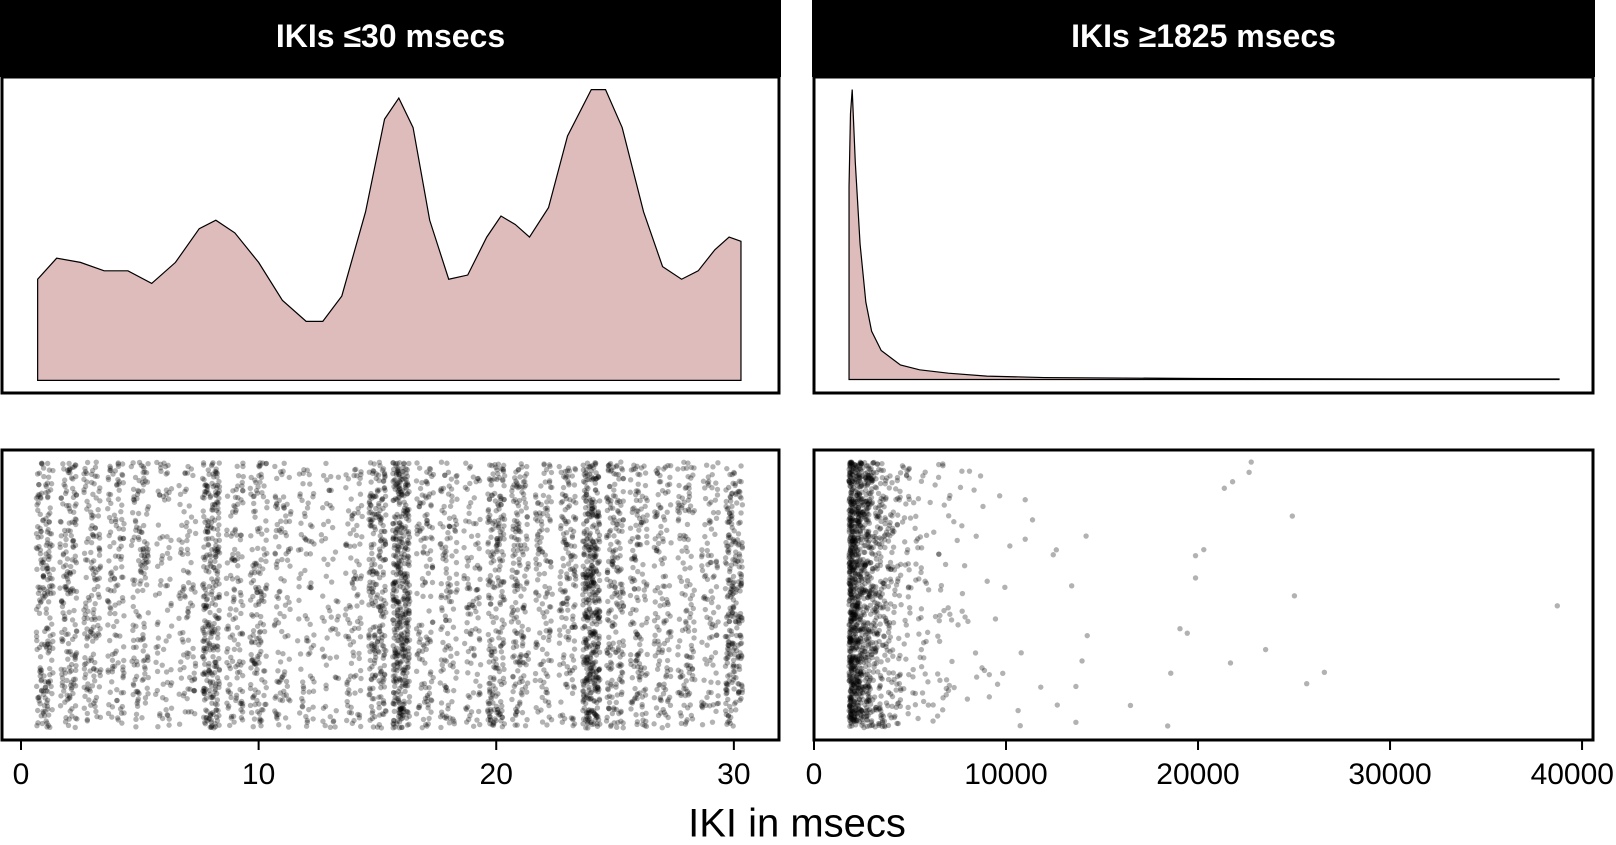 Image resolution: width=1616 pixels, height=845 pixels. What do you see at coordinates (390, 36) in the screenshot?
I see `panel-title: IKIs ≤30 msecs` at bounding box center [390, 36].